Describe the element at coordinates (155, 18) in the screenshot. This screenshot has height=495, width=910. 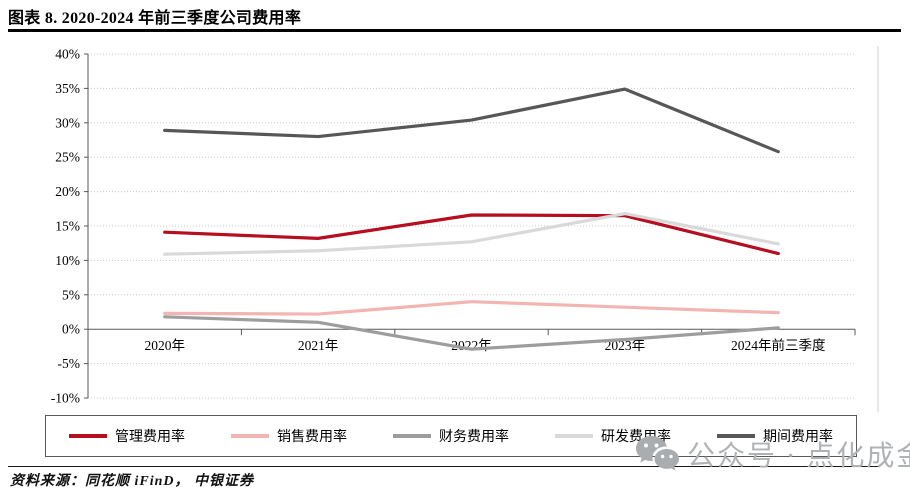
I see `figure-title: 图表 8. 2020-2024 年前三季度公司费用率` at that location.